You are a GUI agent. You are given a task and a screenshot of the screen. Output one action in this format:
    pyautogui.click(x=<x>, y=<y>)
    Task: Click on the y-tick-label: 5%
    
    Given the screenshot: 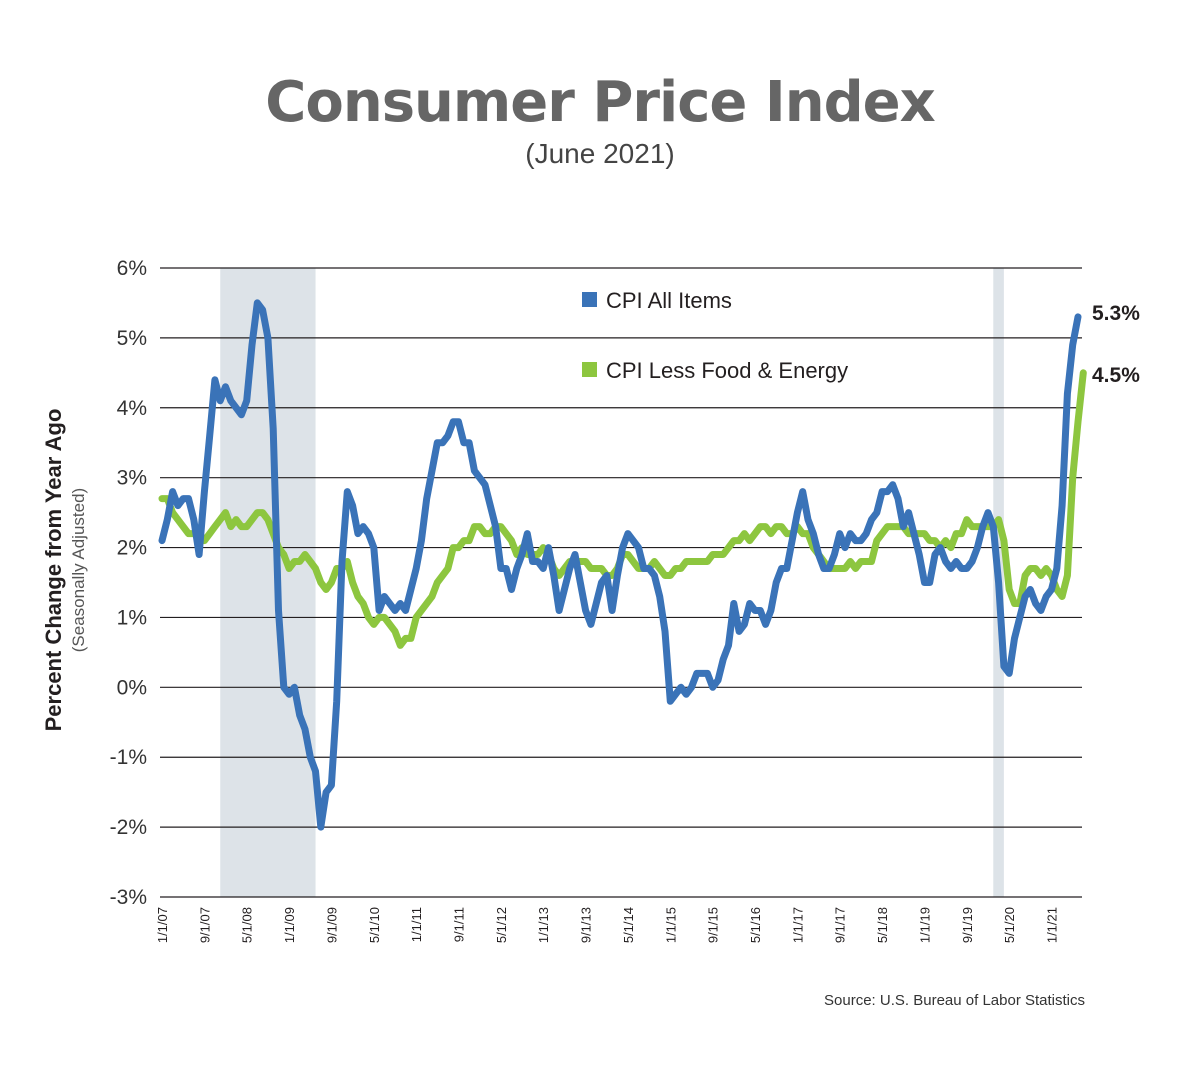 What is the action you would take?
    pyautogui.click(x=132, y=338)
    